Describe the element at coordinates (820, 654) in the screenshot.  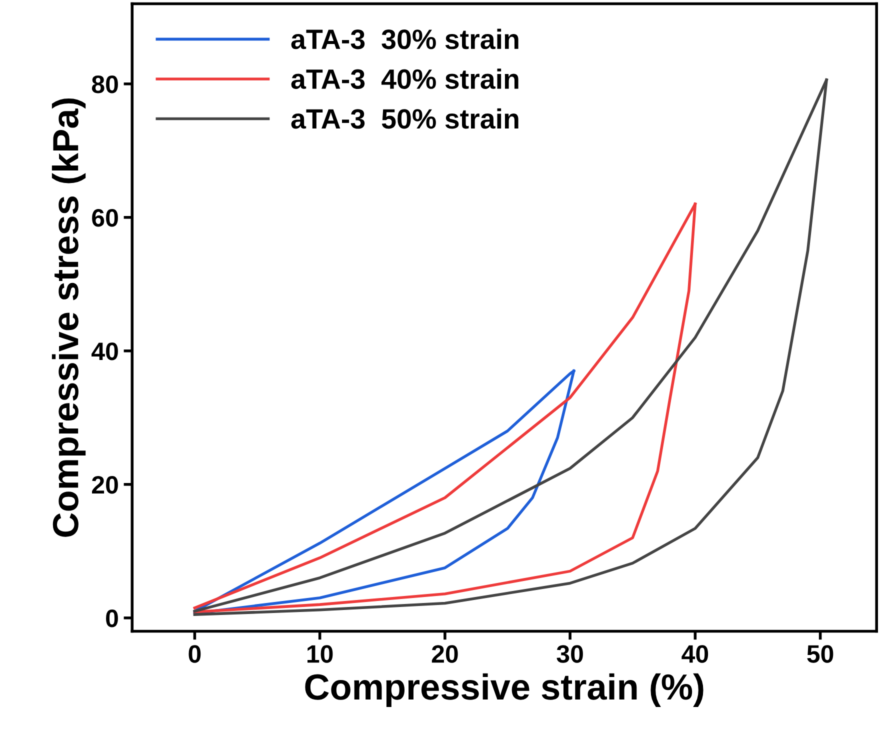
I see `x-tick-label: 50` at that location.